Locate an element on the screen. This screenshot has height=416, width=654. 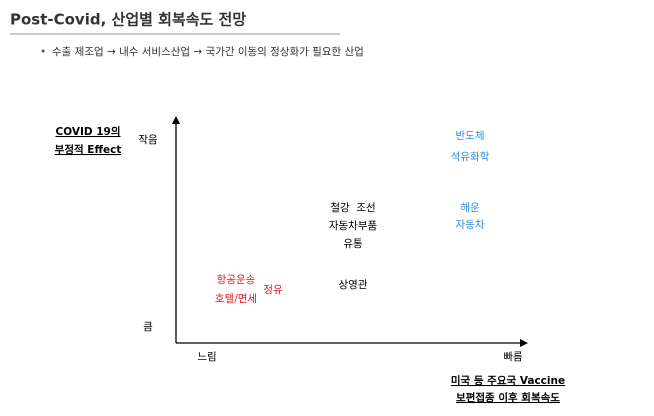
industry-label: 해운 is located at coordinates (470, 207).